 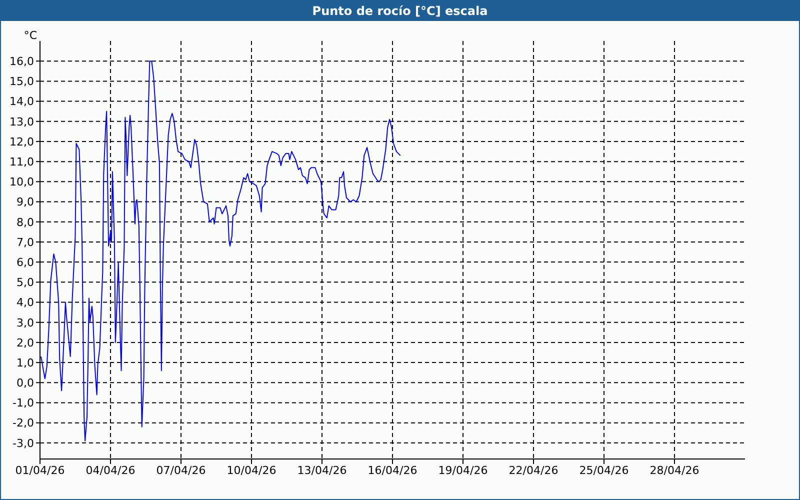 What do you see at coordinates (400, 11) in the screenshot?
I see `chart-title: Punto de rocío [°C] escala` at bounding box center [400, 11].